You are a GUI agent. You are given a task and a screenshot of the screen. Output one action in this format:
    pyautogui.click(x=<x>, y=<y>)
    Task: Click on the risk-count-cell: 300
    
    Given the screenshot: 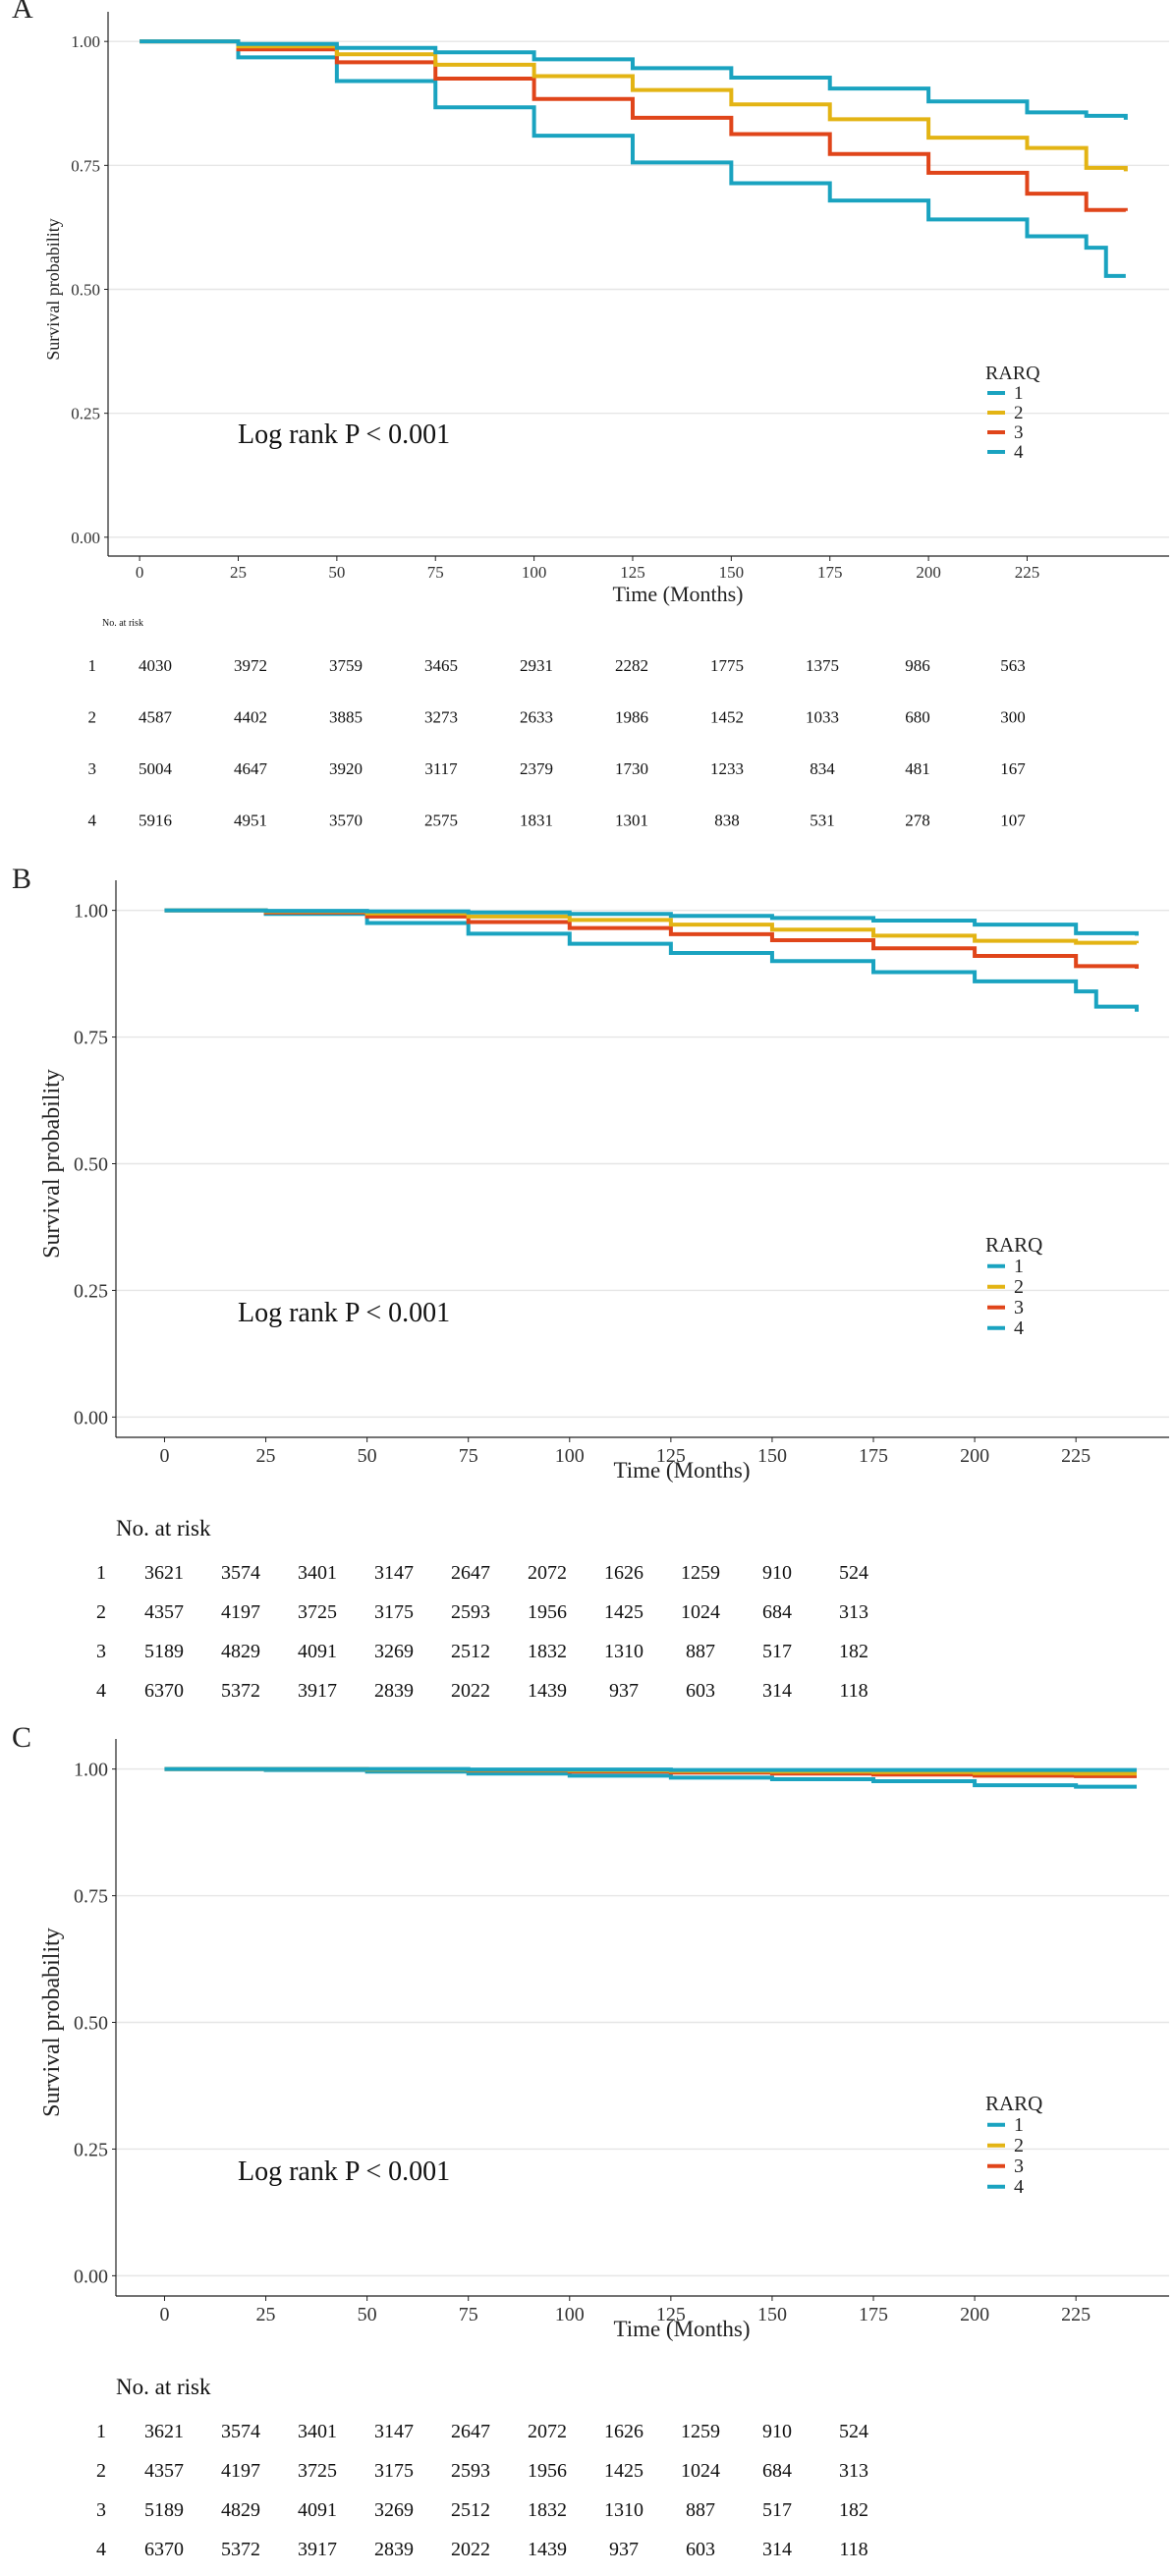 What is the action you would take?
    pyautogui.click(x=1013, y=717)
    